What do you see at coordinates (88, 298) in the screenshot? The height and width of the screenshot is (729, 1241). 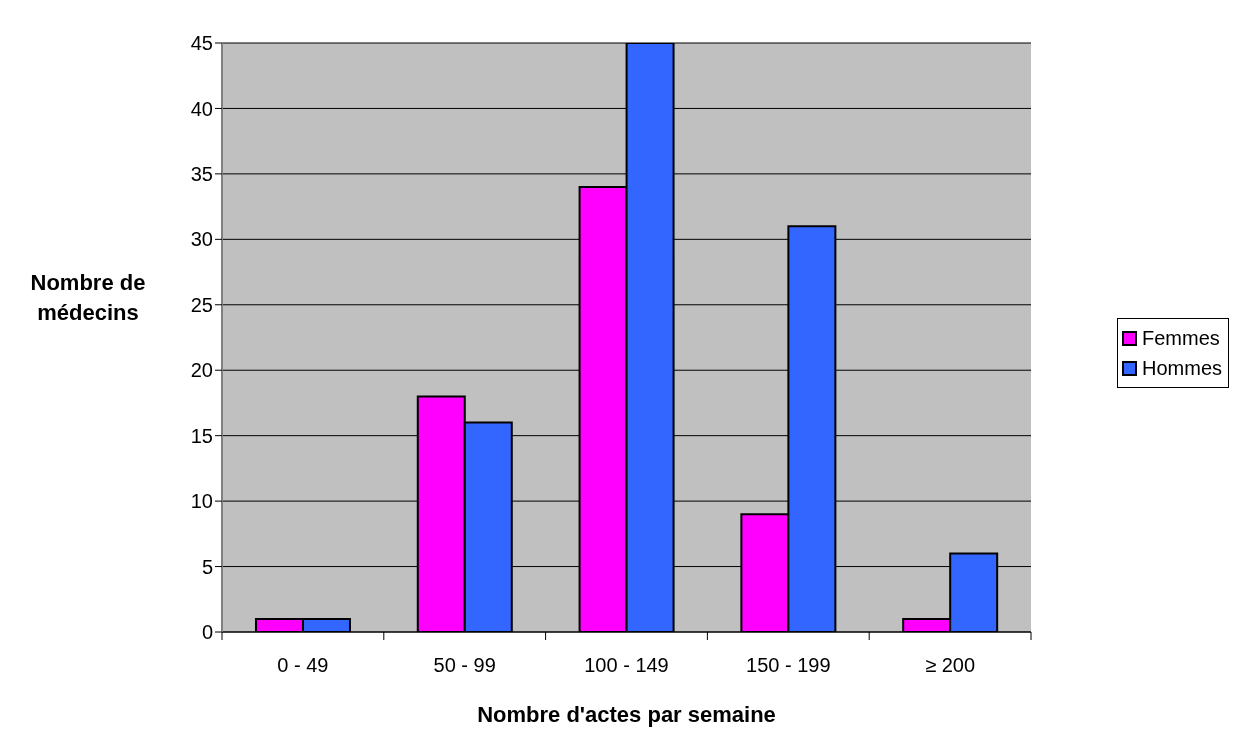 I see `y-axis-title: Nombre de médecins` at bounding box center [88, 298].